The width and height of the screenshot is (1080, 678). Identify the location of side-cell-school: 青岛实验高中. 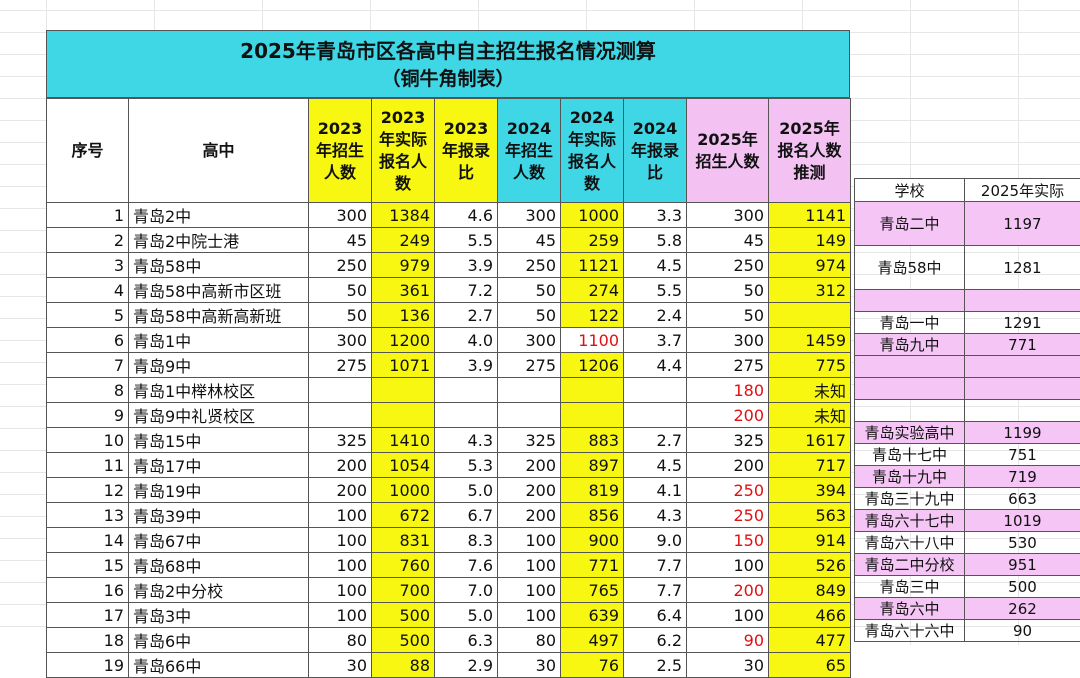
(910, 433).